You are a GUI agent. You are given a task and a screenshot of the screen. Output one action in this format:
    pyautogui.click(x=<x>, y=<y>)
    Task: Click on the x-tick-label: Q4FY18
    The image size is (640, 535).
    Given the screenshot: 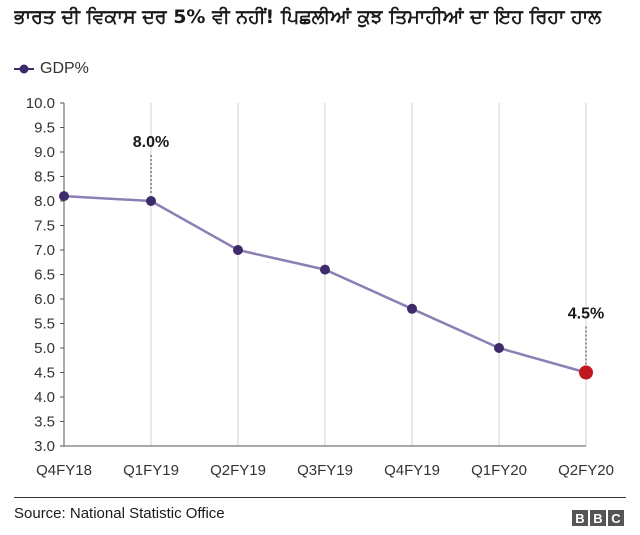 What is the action you would take?
    pyautogui.click(x=64, y=470)
    